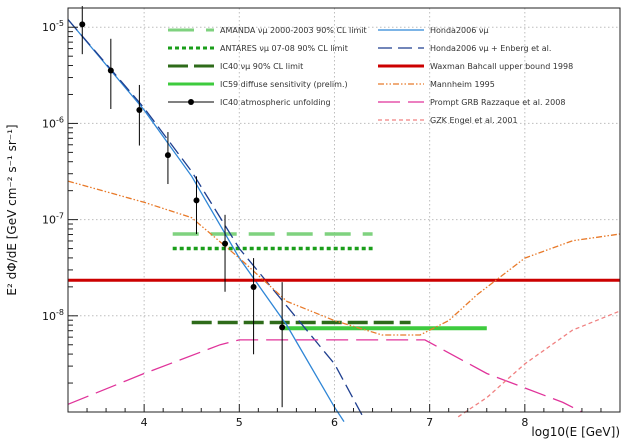  What do you see at coordinates (474, 120) in the screenshot?
I see `legend-label: GZK Engel et al. 2001` at bounding box center [474, 120].